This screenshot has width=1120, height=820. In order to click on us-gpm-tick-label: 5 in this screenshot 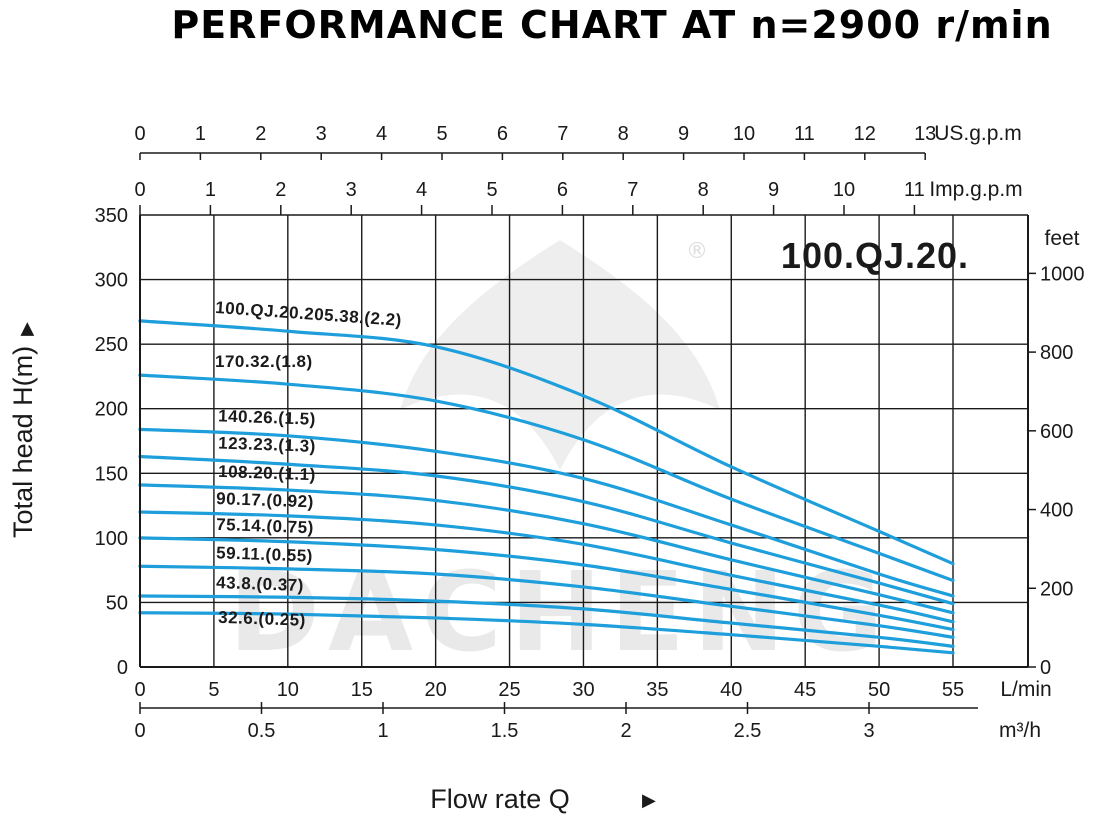, I will do `click(441, 134)`.